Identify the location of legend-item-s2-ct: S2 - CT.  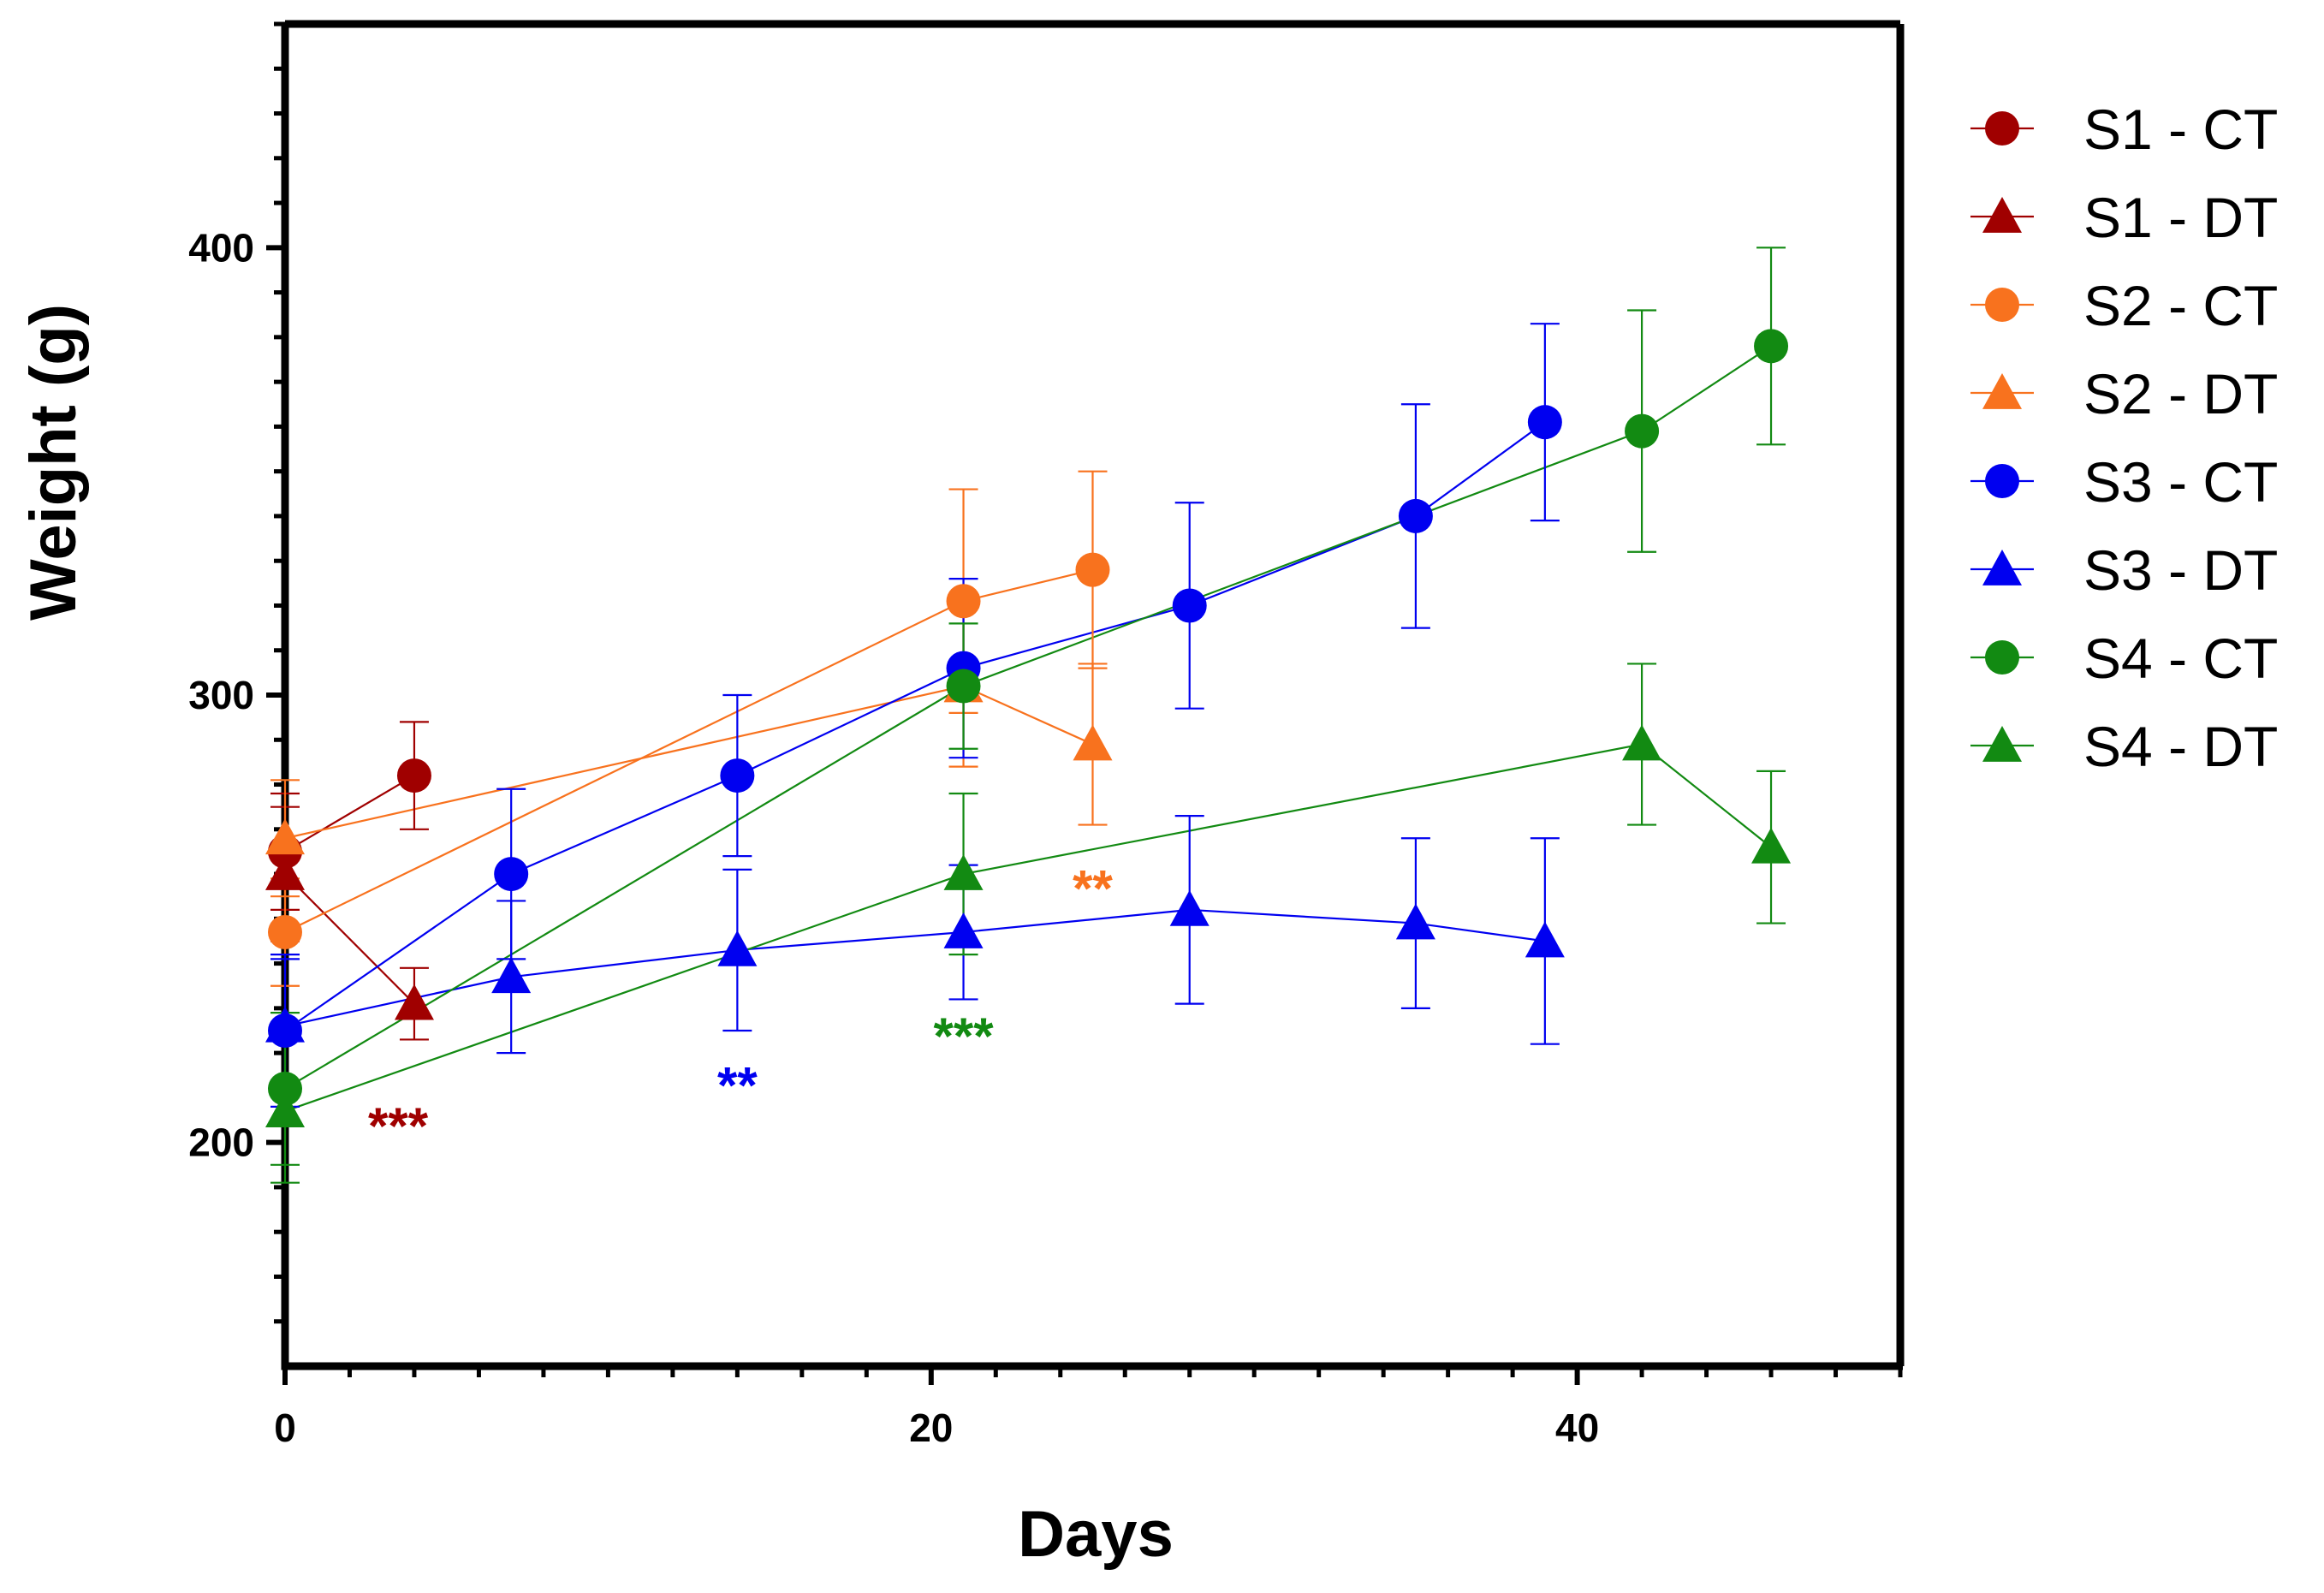
(2124, 305).